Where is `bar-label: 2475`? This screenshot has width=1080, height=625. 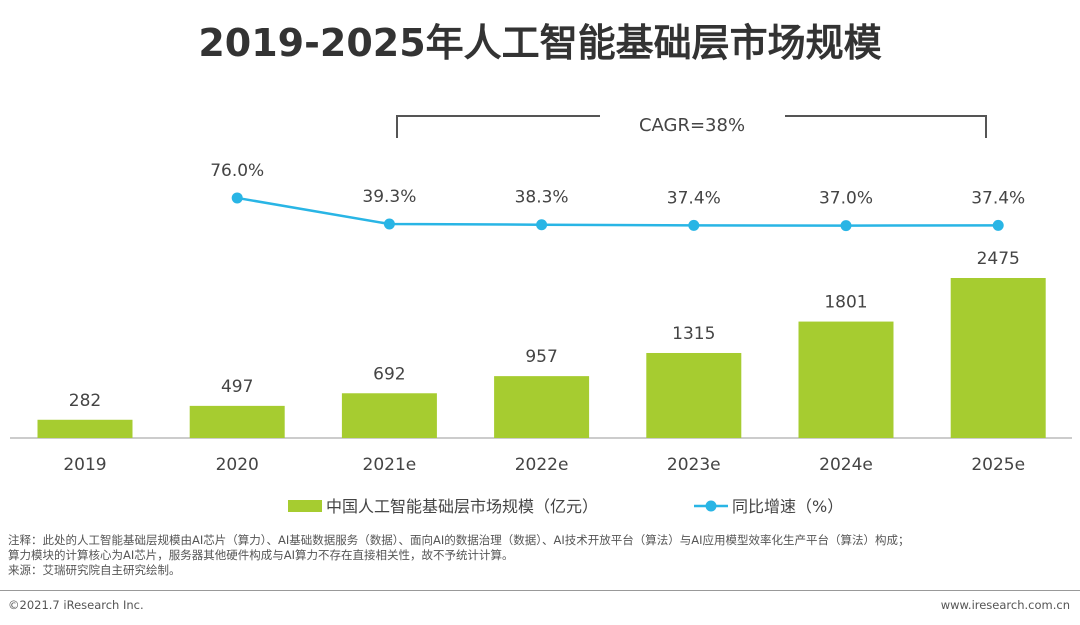 bar-label: 2475 is located at coordinates (998, 259).